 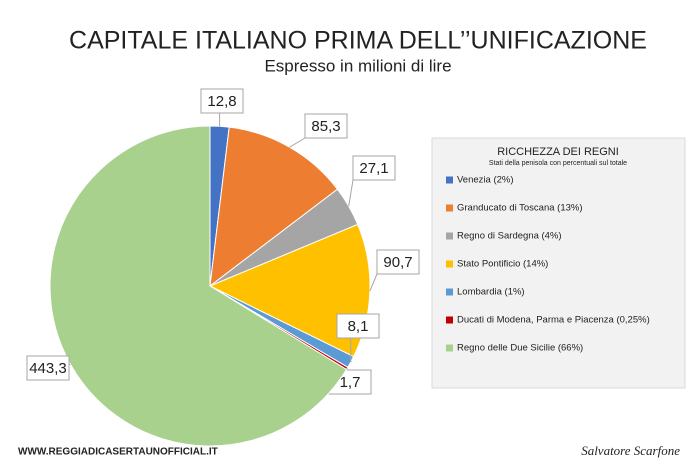 What do you see at coordinates (509, 236) in the screenshot?
I see `legend-label: Regno di Sardegna (4%)` at bounding box center [509, 236].